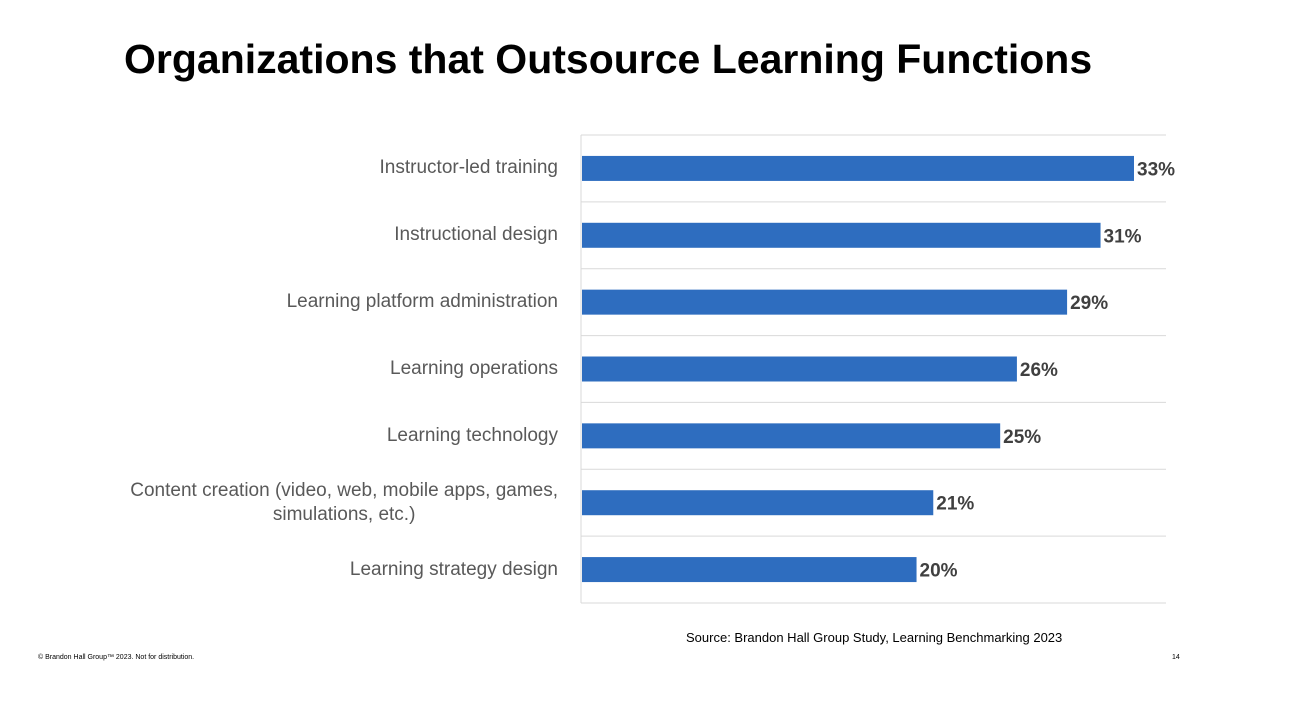  I want to click on data-label: 31%, so click(1123, 236).